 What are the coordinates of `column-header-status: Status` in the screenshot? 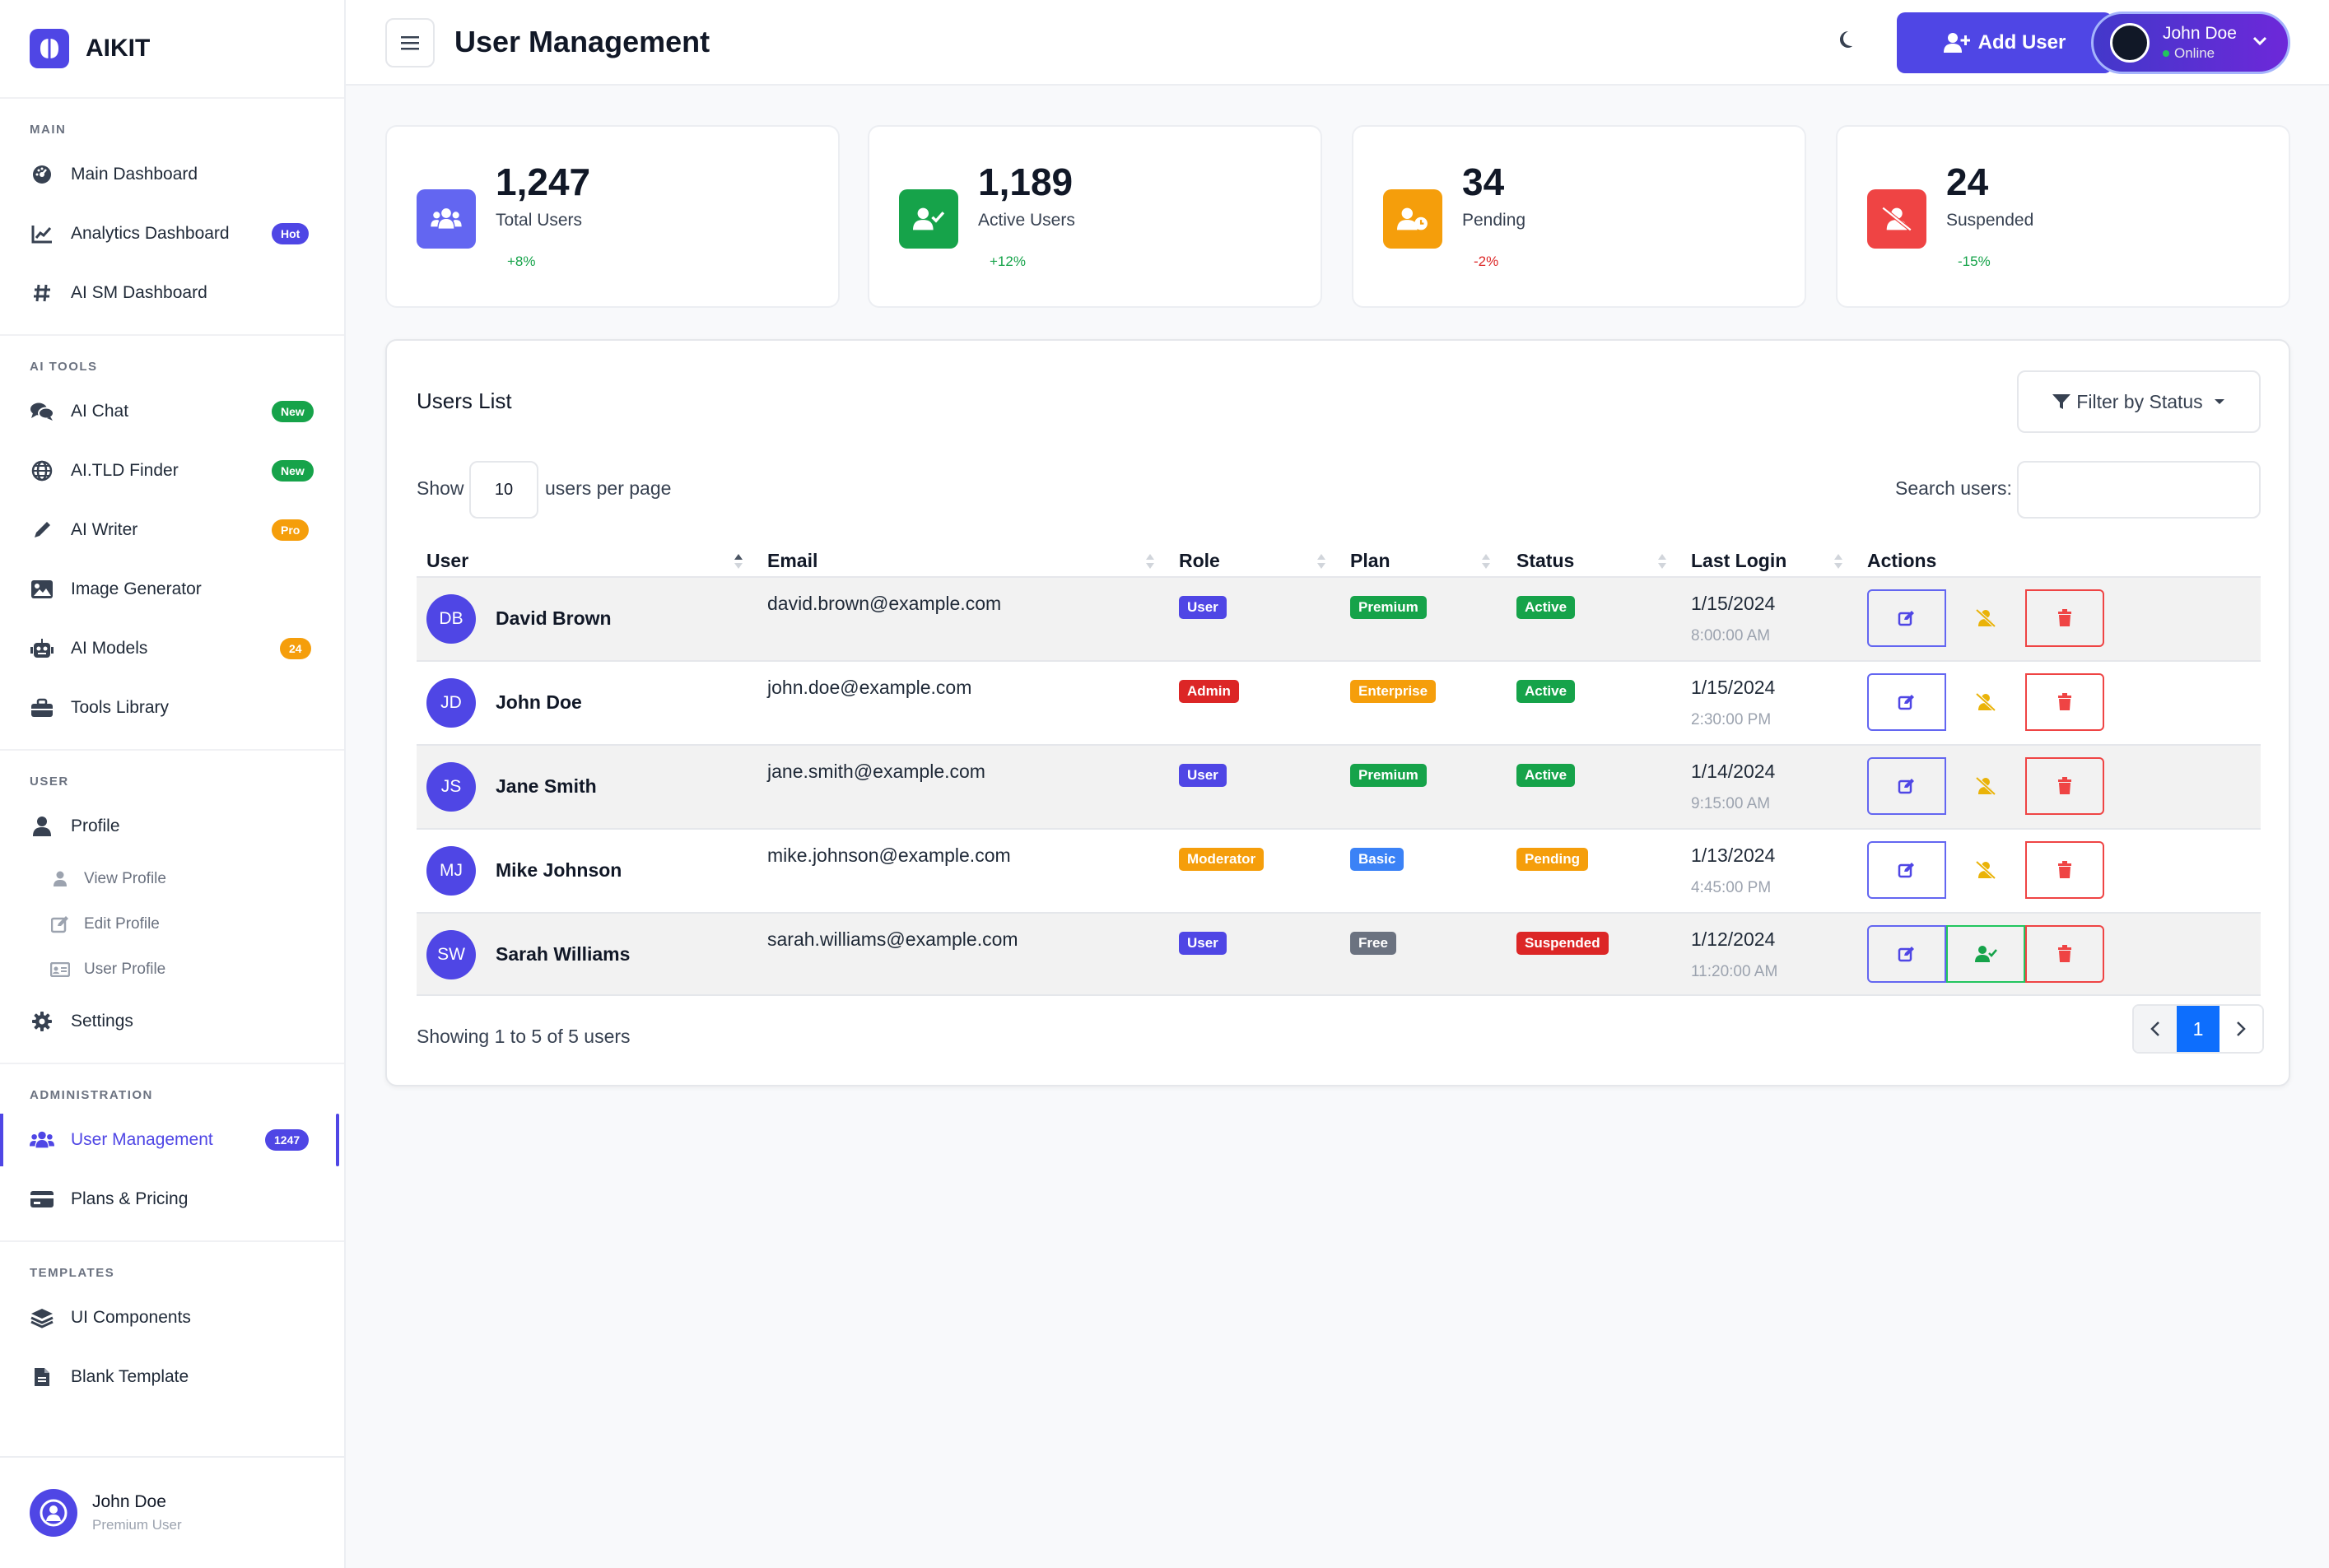 It's located at (1545, 560).